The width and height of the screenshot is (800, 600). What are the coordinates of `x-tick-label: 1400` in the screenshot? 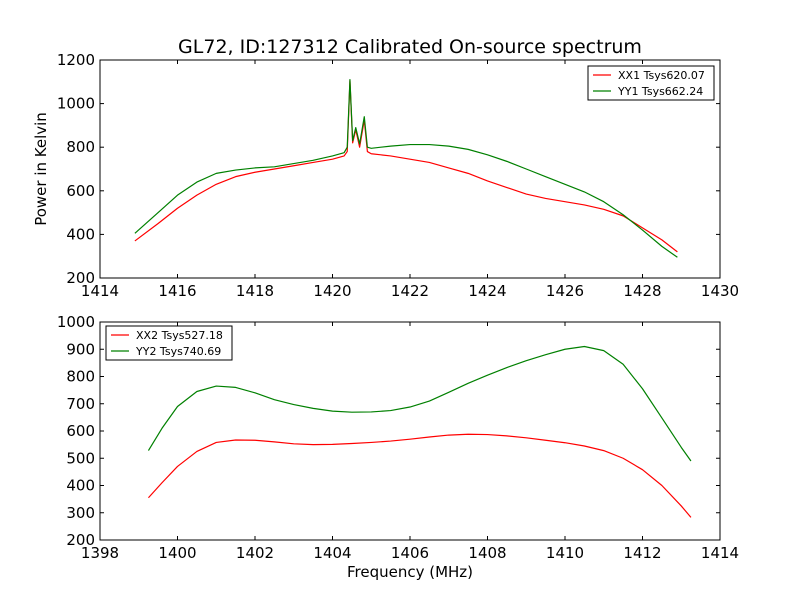 It's located at (177, 553).